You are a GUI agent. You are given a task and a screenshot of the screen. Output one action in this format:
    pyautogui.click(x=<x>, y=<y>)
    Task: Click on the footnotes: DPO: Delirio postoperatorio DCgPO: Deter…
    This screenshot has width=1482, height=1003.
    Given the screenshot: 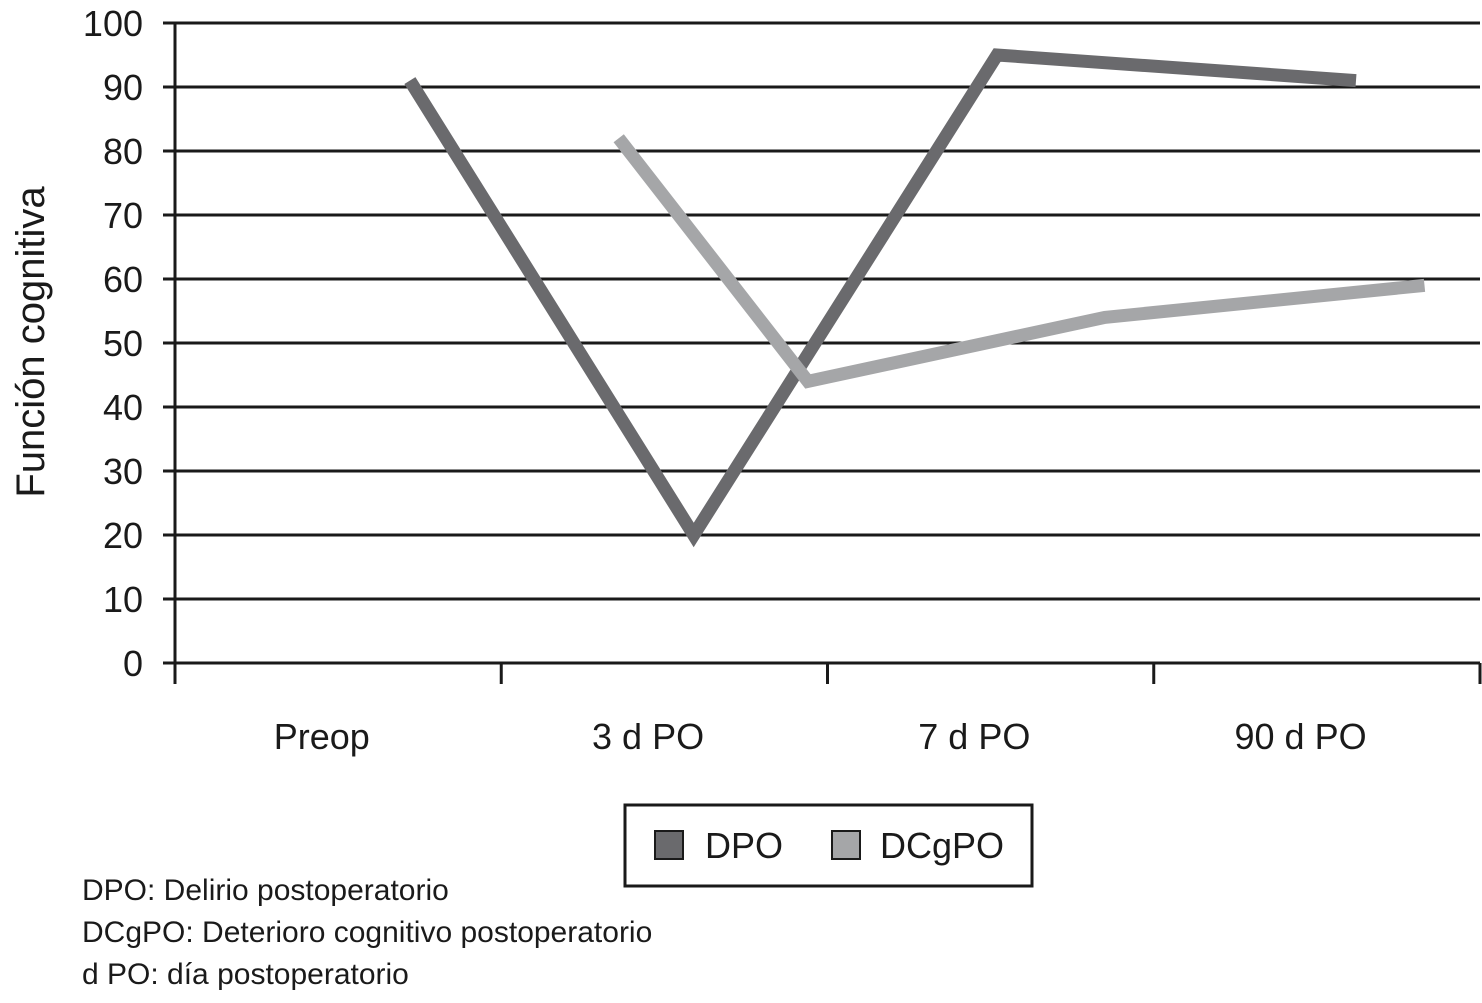 What is the action you would take?
    pyautogui.click(x=367, y=933)
    